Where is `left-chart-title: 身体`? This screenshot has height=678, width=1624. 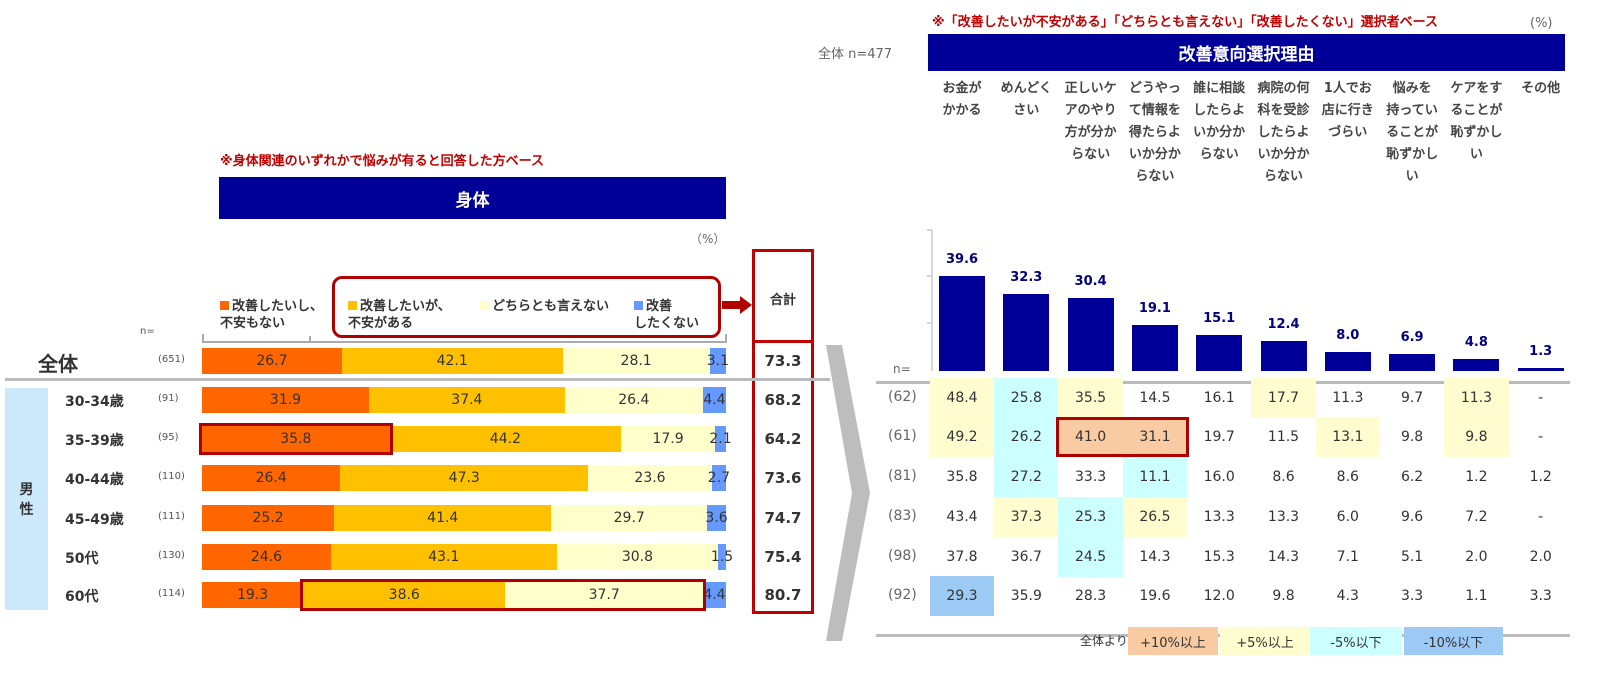 left-chart-title: 身体 is located at coordinates (472, 198).